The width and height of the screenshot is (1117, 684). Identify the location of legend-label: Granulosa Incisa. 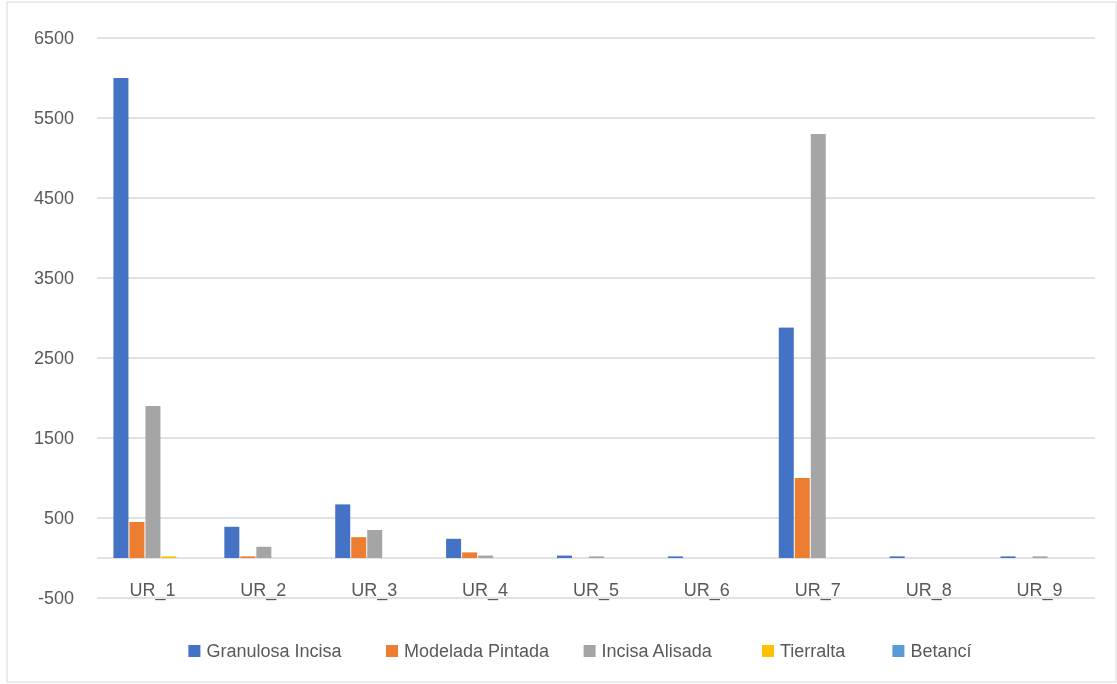
(274, 651).